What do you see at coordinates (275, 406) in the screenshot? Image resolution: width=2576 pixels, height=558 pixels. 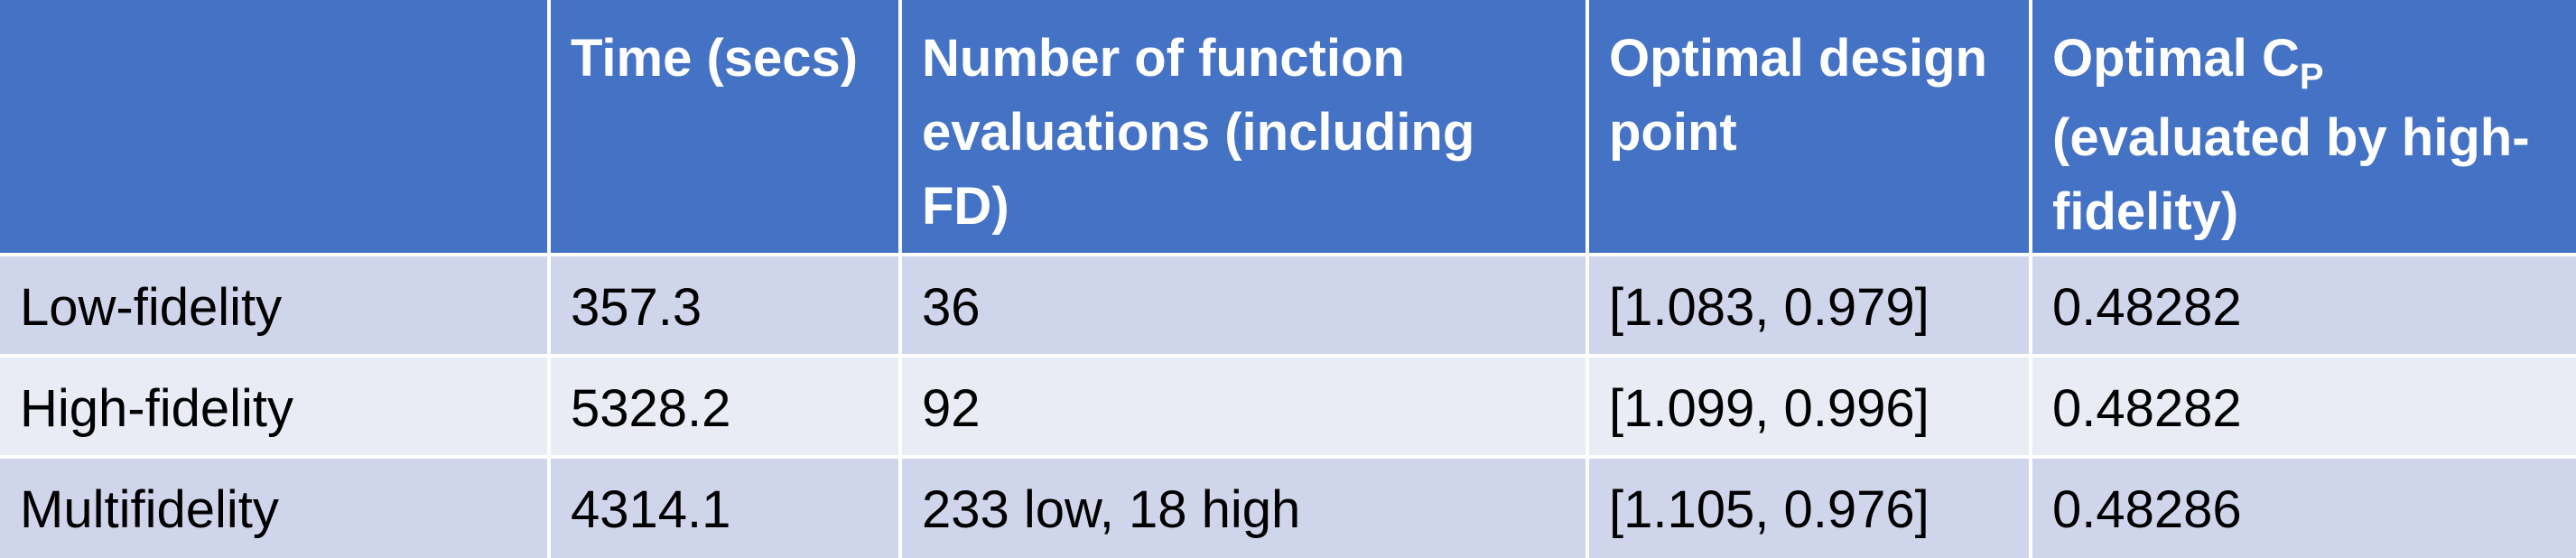 I see `cell-method: High-fidelity` at bounding box center [275, 406].